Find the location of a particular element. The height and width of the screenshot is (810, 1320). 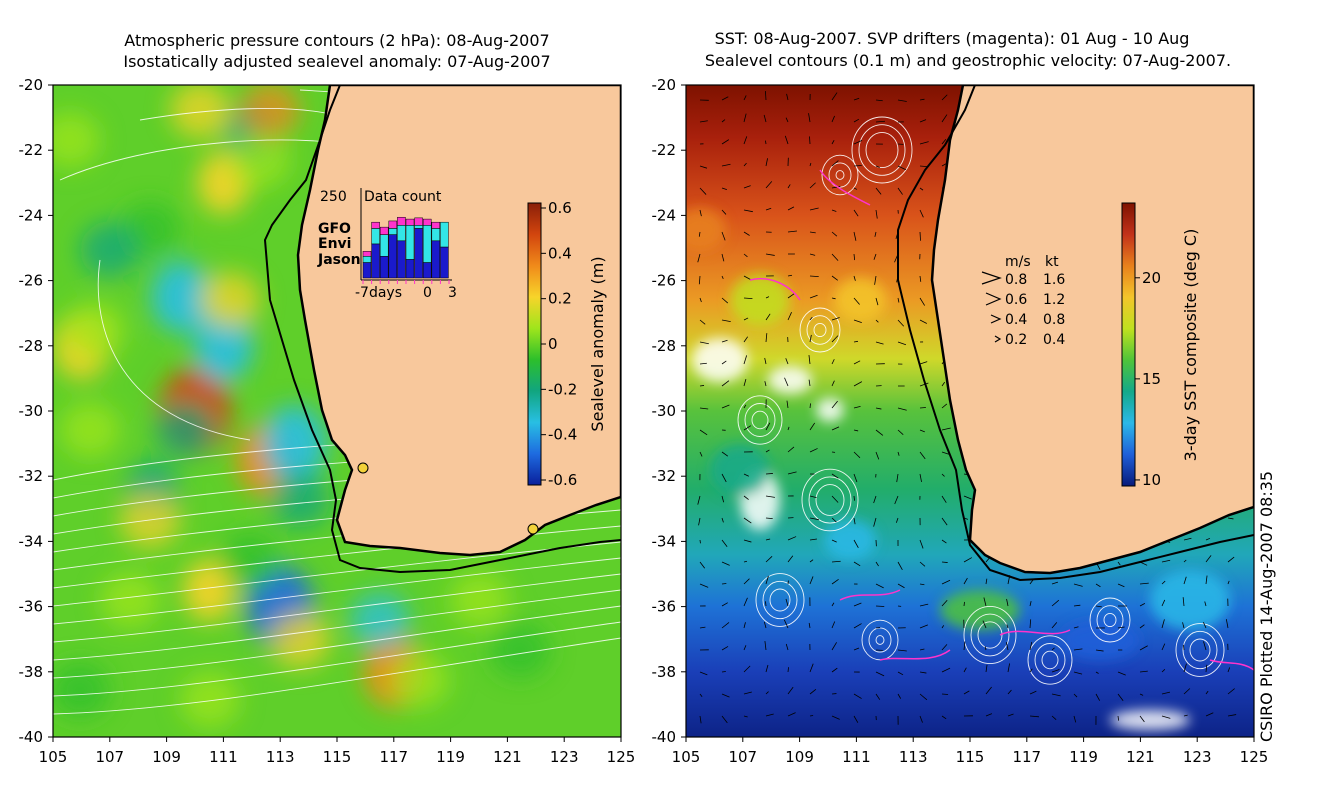

inset-xlabel-right: 3 is located at coordinates (452, 293).